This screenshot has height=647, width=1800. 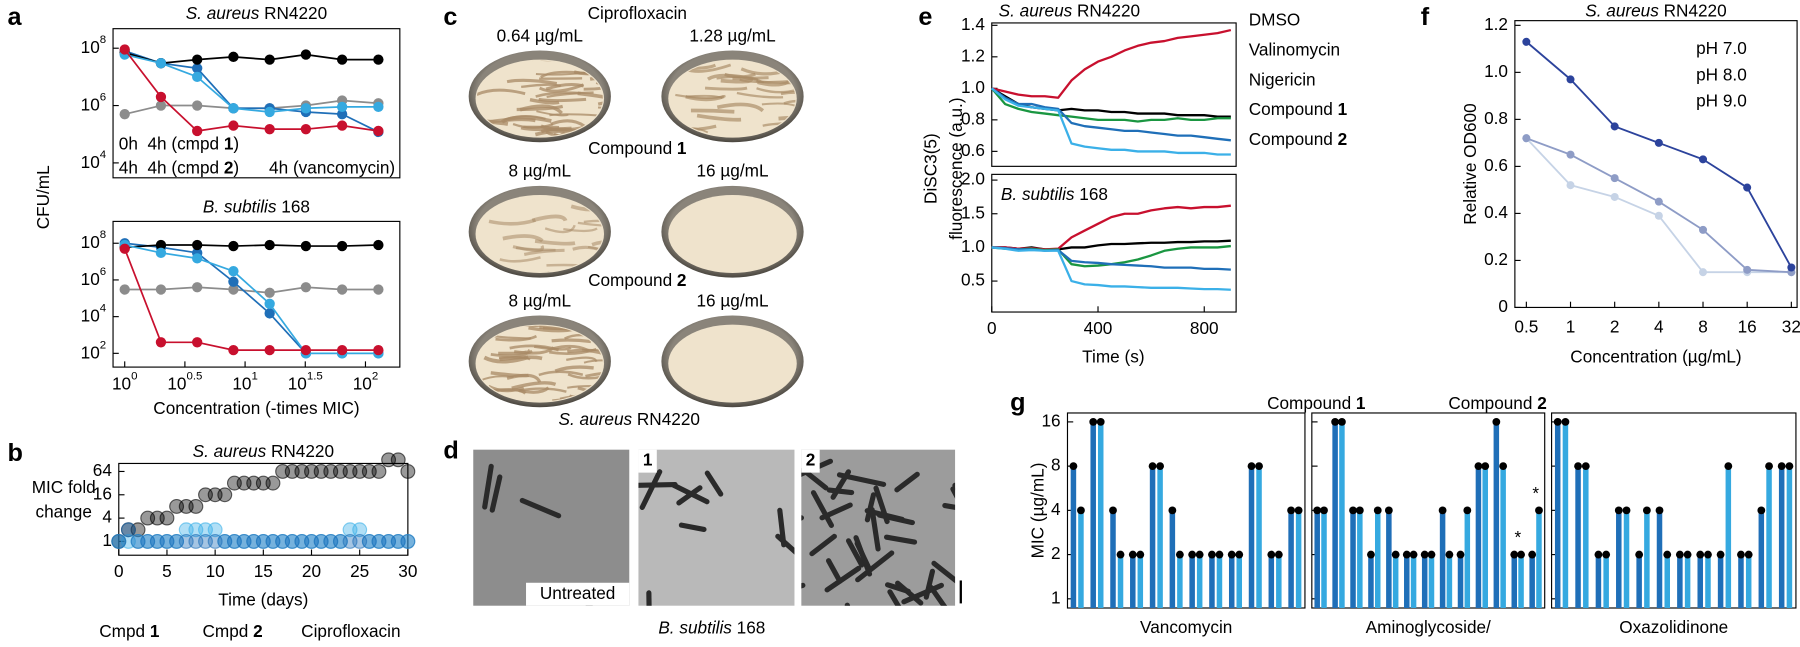 I want to click on chart-title: S. aureus RN4220, so click(x=1069, y=10).